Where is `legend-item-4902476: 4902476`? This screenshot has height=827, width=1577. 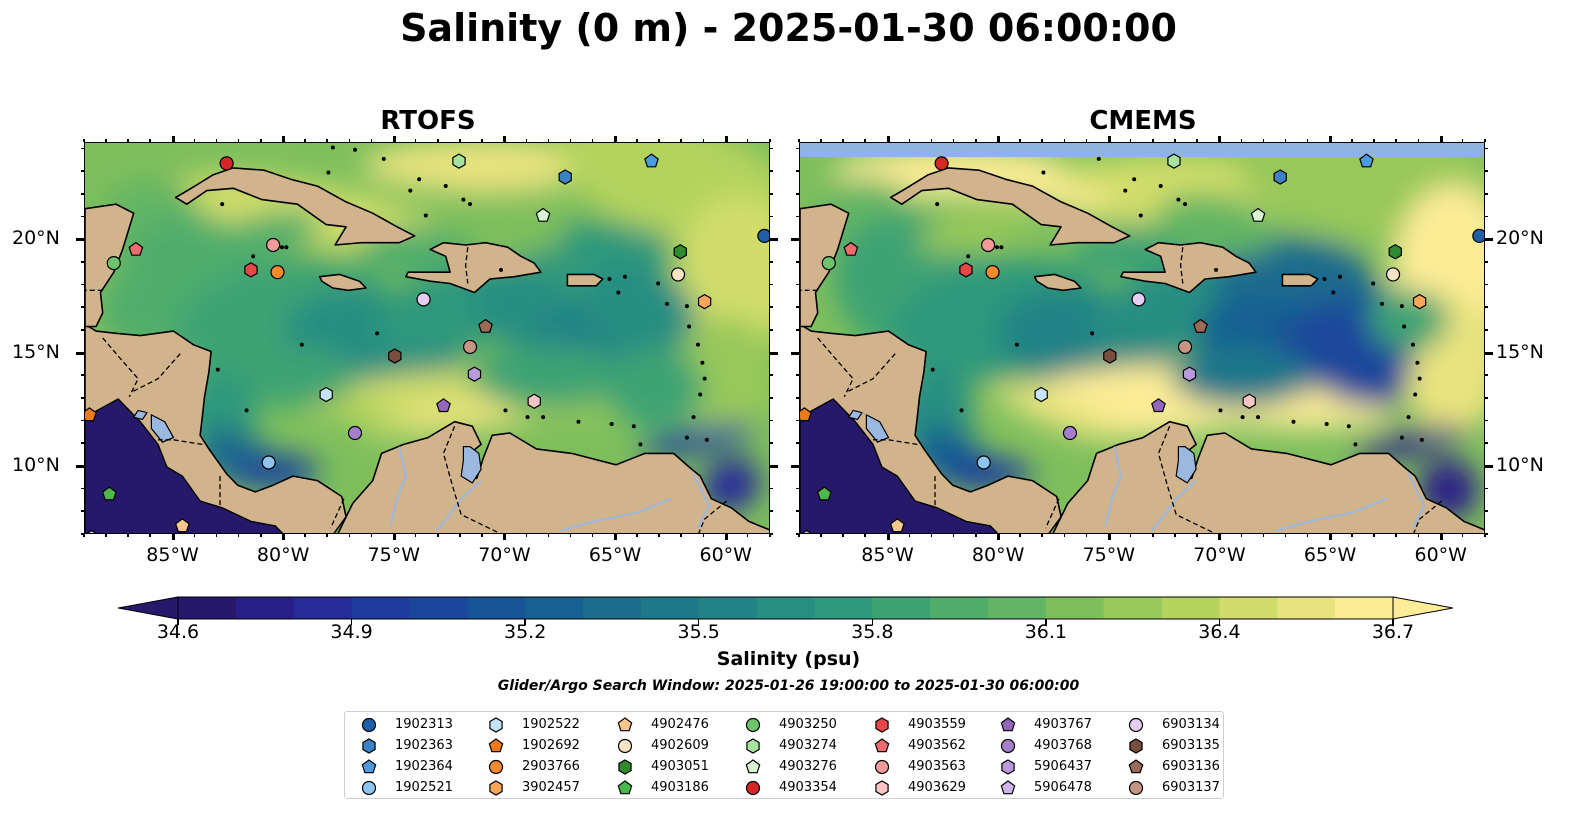 legend-item-4902476: 4902476 is located at coordinates (662, 724).